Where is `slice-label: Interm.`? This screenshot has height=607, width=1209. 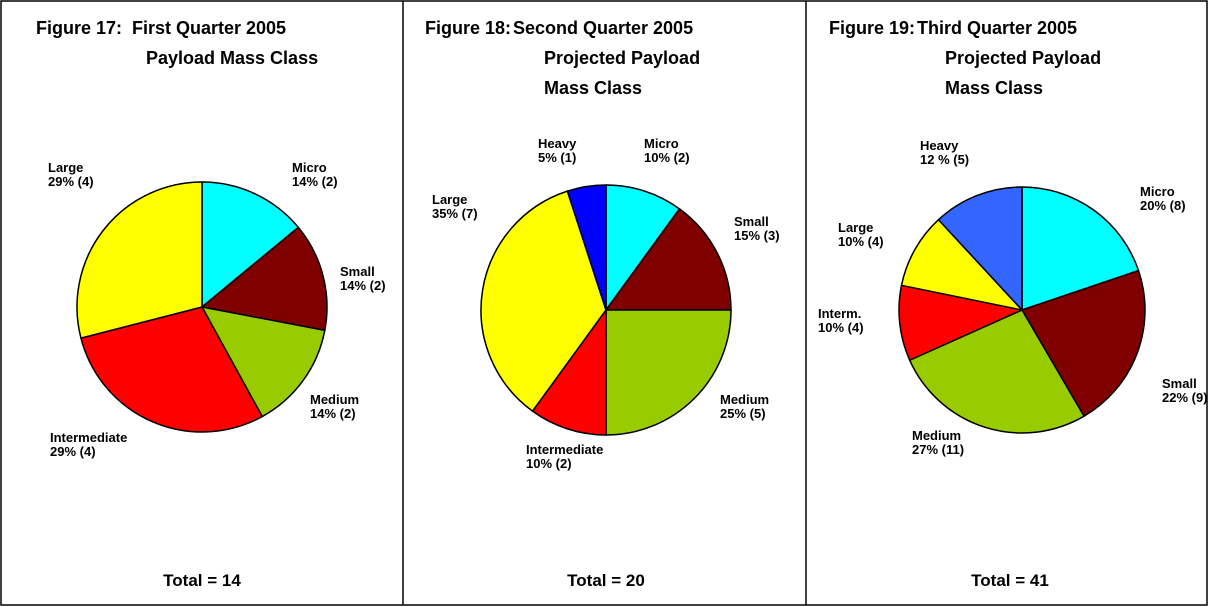 slice-label: Interm. is located at coordinates (839, 313).